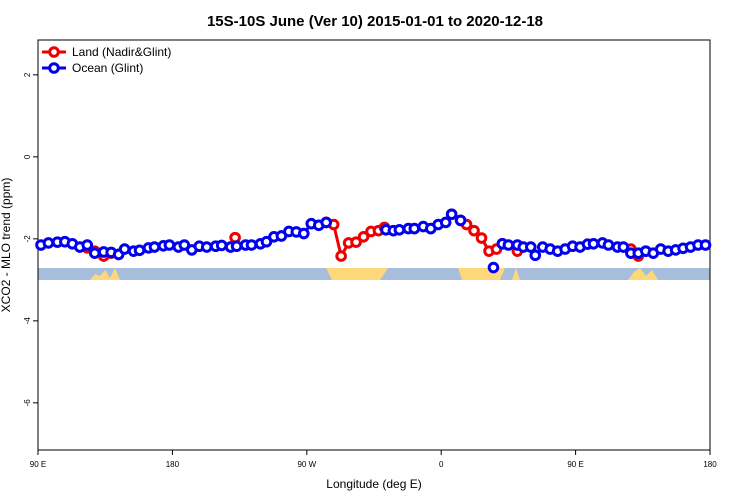 This screenshot has height=500, width=750. What do you see at coordinates (121, 52) in the screenshot?
I see `legend-label: Land (Nadir&Glint)` at bounding box center [121, 52].